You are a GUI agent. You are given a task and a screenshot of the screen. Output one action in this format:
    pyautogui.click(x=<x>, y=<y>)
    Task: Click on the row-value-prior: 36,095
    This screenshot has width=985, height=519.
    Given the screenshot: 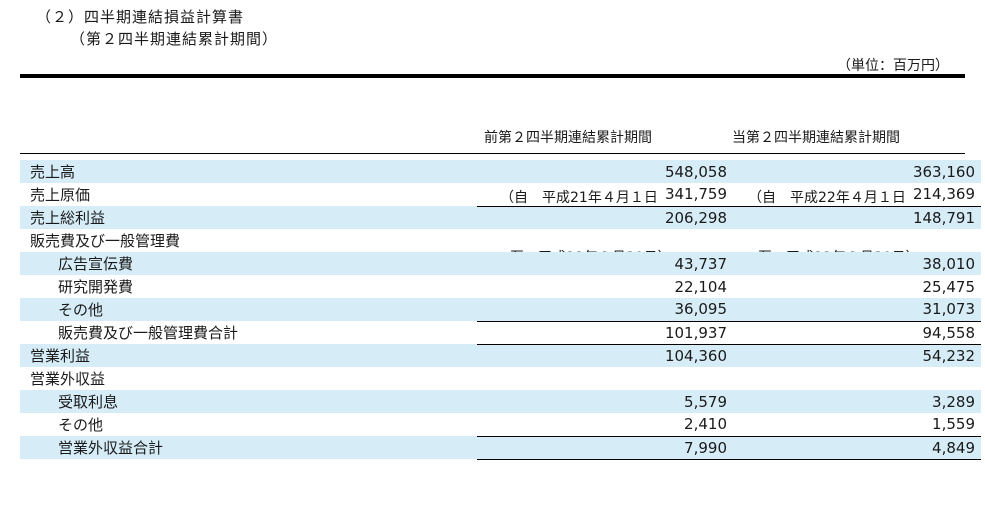 What is the action you would take?
    pyautogui.click(x=606, y=310)
    